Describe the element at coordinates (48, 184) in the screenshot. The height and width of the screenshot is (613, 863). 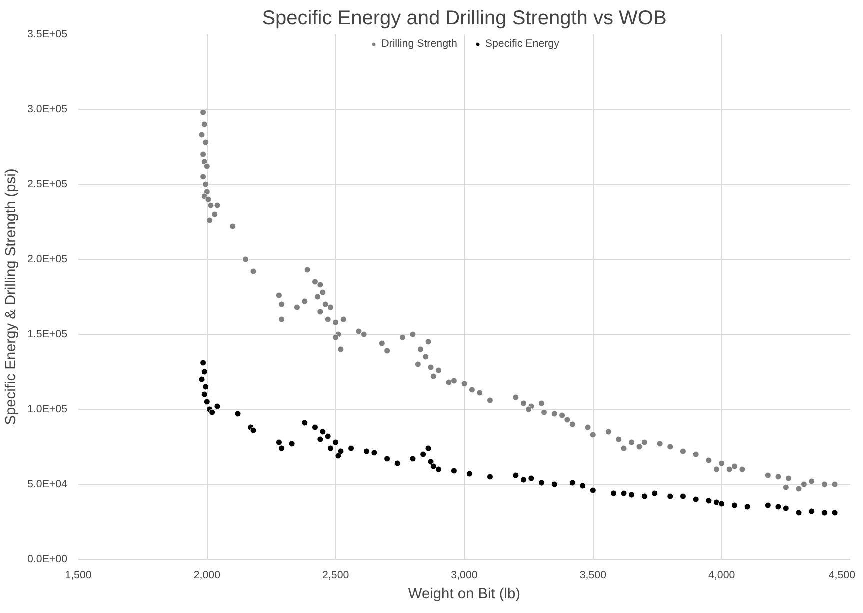
I see `y-tick-label: 2.5E+05` at that location.